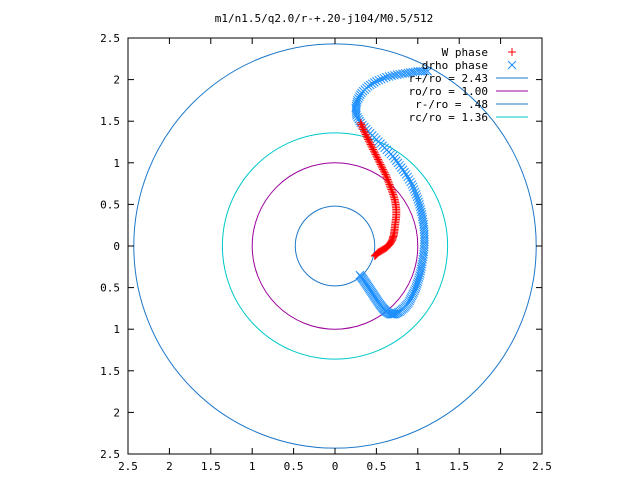  I want to click on legend-label: r-/ro = .48, so click(451, 104).